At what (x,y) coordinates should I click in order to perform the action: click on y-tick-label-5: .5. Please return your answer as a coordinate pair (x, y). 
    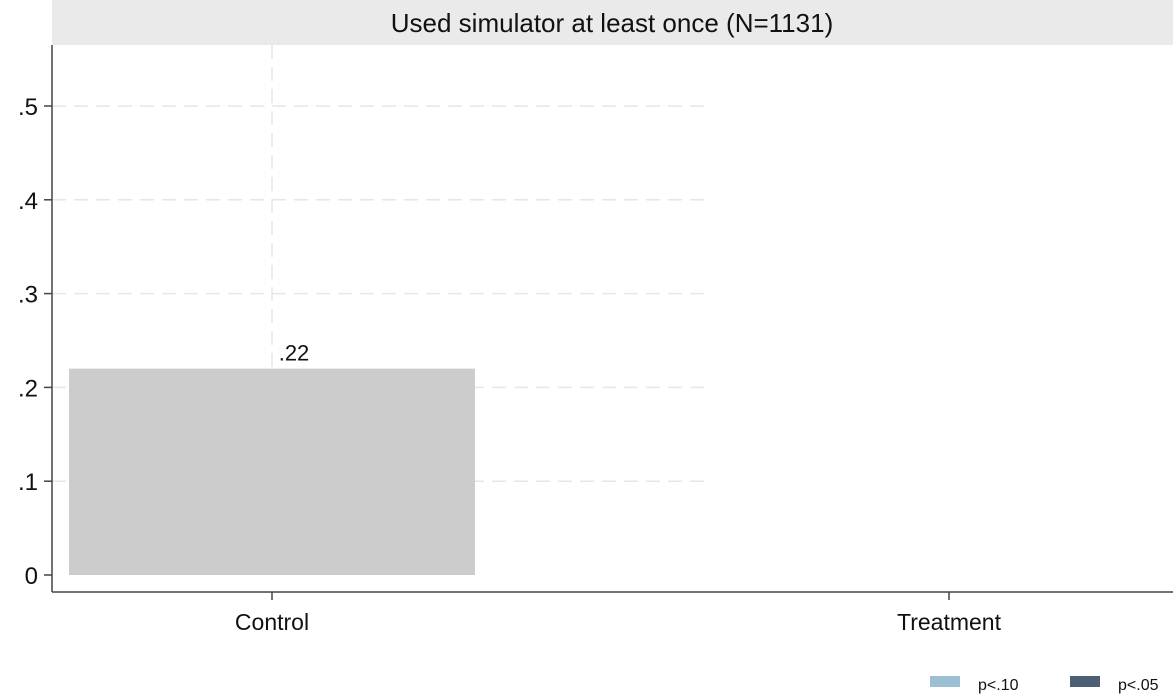
    Looking at the image, I should click on (28, 107).